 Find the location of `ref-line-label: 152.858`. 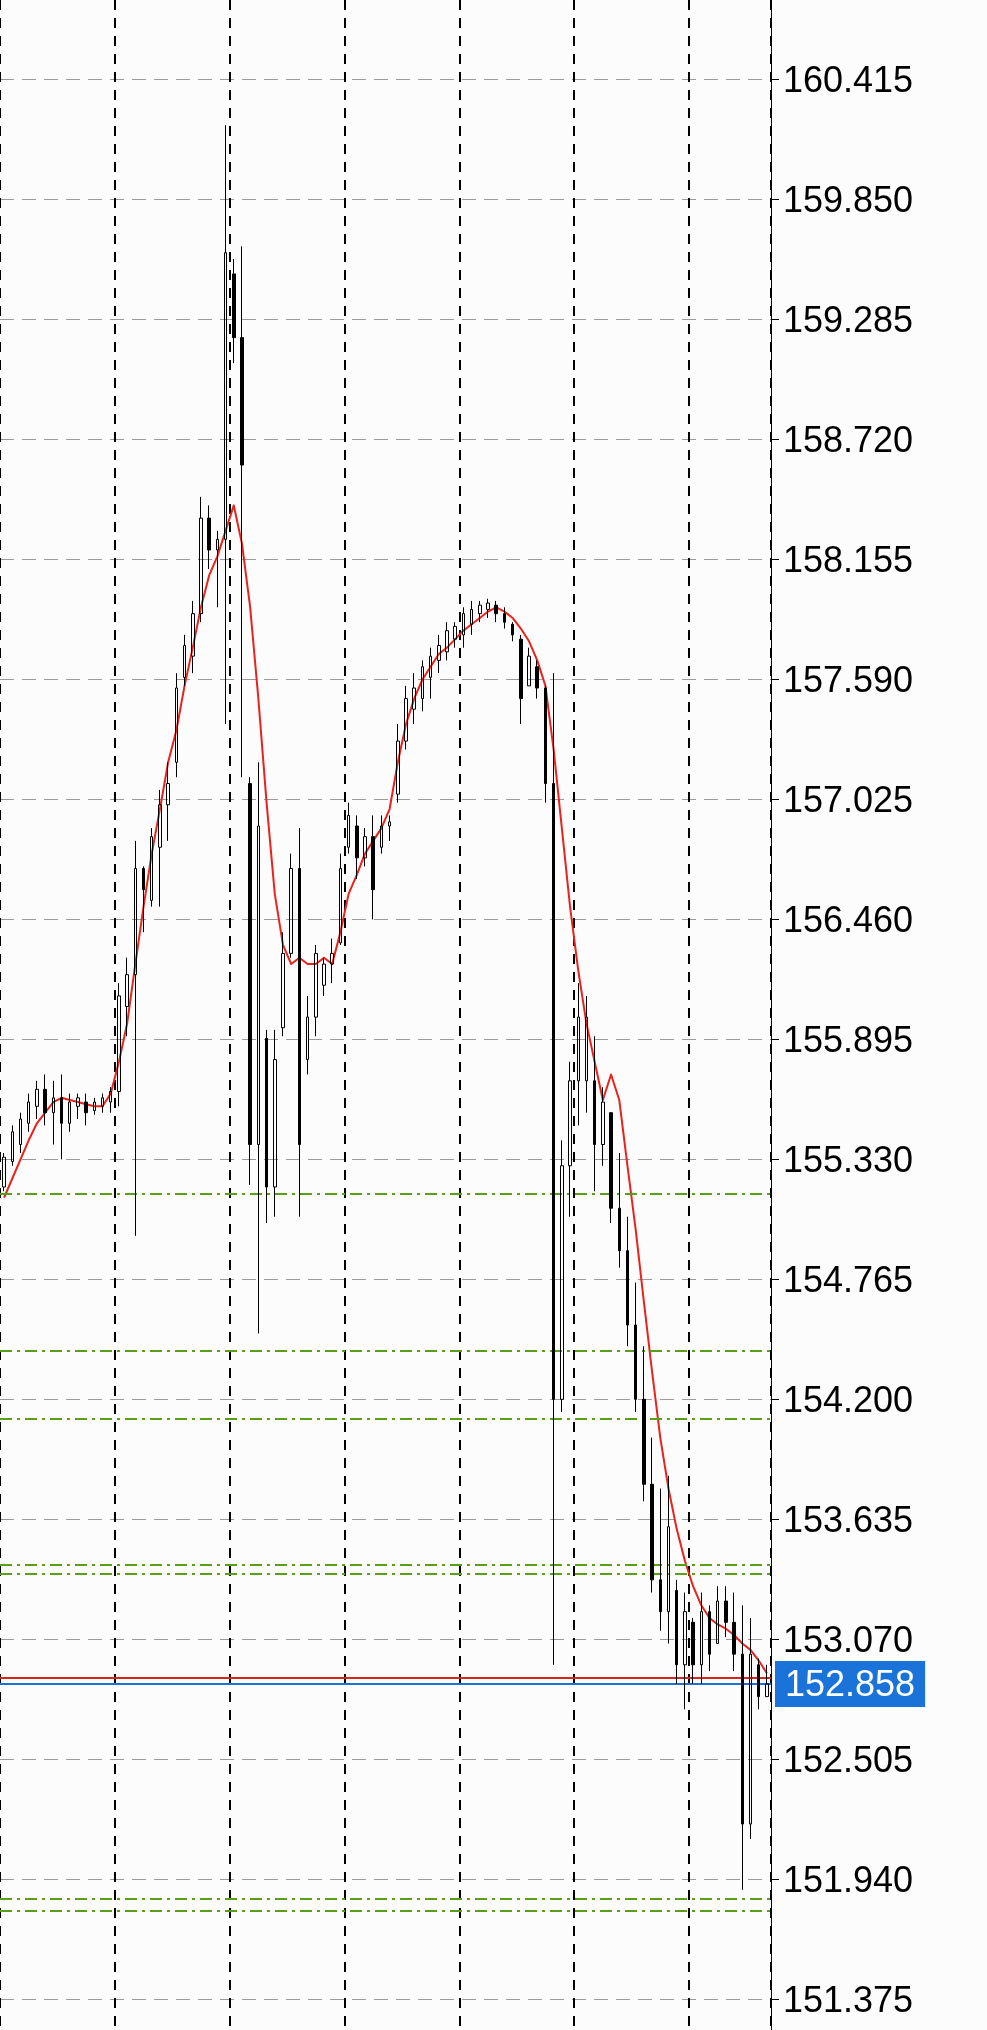

ref-line-label: 152.858 is located at coordinates (850, 1684).